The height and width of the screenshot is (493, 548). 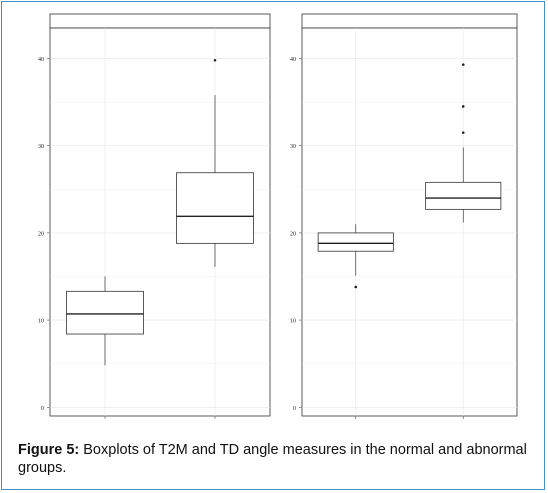 What do you see at coordinates (49, 450) in the screenshot?
I see `caption-label: Figure 5:` at bounding box center [49, 450].